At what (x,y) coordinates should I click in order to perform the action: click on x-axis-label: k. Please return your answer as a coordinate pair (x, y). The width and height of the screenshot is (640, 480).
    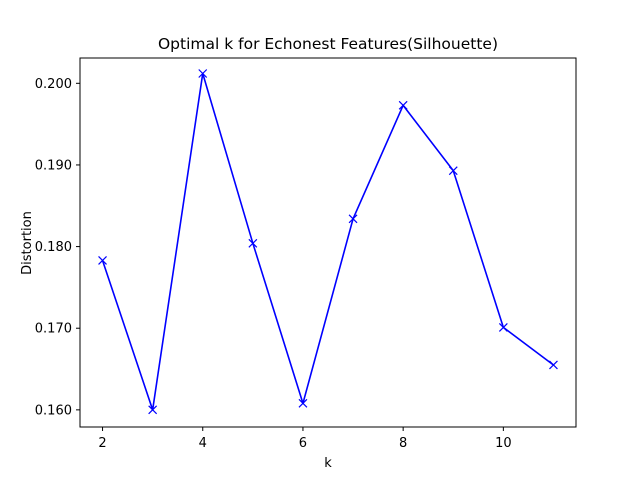
    Looking at the image, I should click on (328, 463).